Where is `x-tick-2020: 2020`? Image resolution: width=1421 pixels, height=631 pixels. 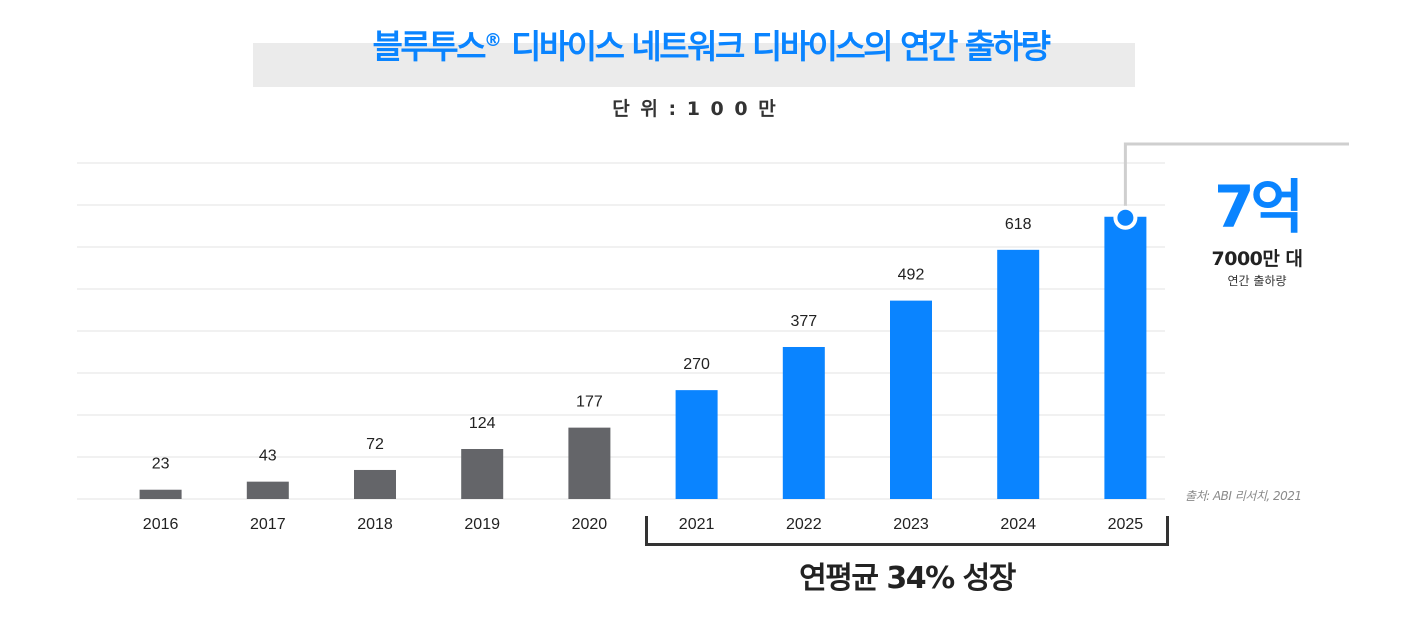 x-tick-2020: 2020 is located at coordinates (590, 524).